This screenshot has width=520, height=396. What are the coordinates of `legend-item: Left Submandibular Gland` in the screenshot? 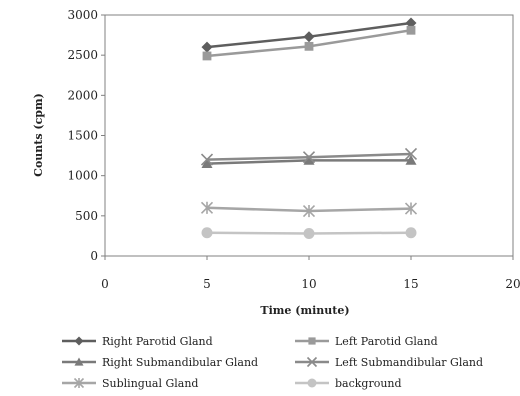 It's located at (389, 362).